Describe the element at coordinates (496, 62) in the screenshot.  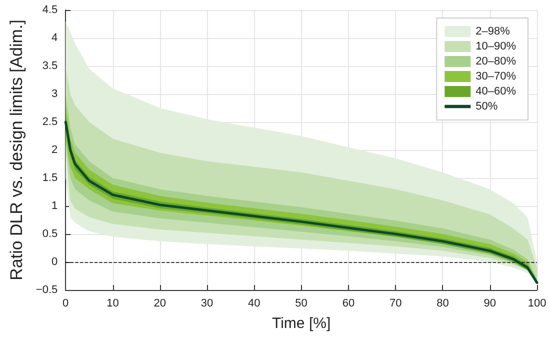
I see `legend-label: 20–80%` at that location.